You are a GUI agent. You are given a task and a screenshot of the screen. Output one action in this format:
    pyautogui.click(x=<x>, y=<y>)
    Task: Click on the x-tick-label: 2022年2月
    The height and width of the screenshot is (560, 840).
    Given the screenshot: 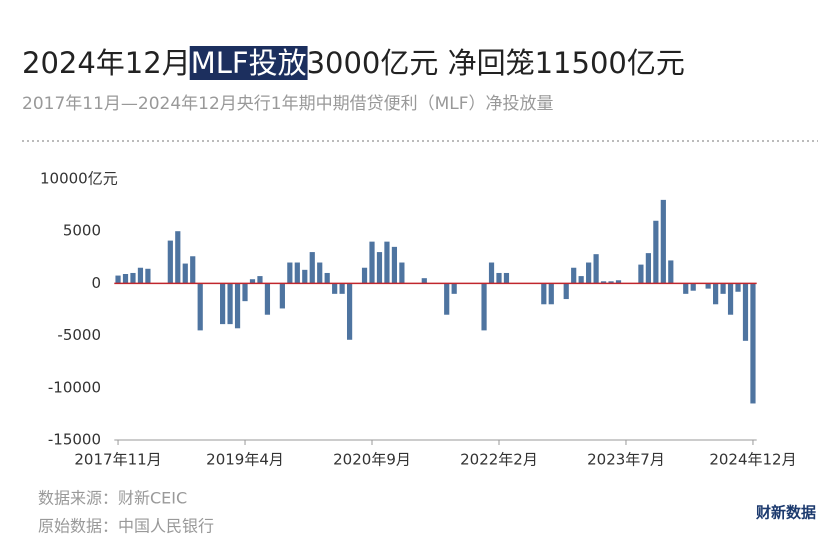 What is the action you would take?
    pyautogui.click(x=499, y=460)
    